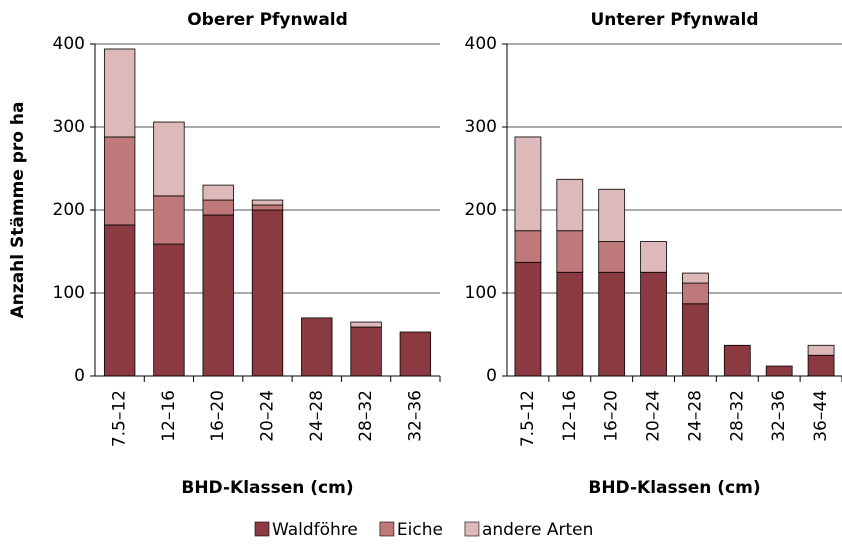 The image size is (842, 548). I want to click on chart-title: Oberer Pfynwald, so click(267, 20).